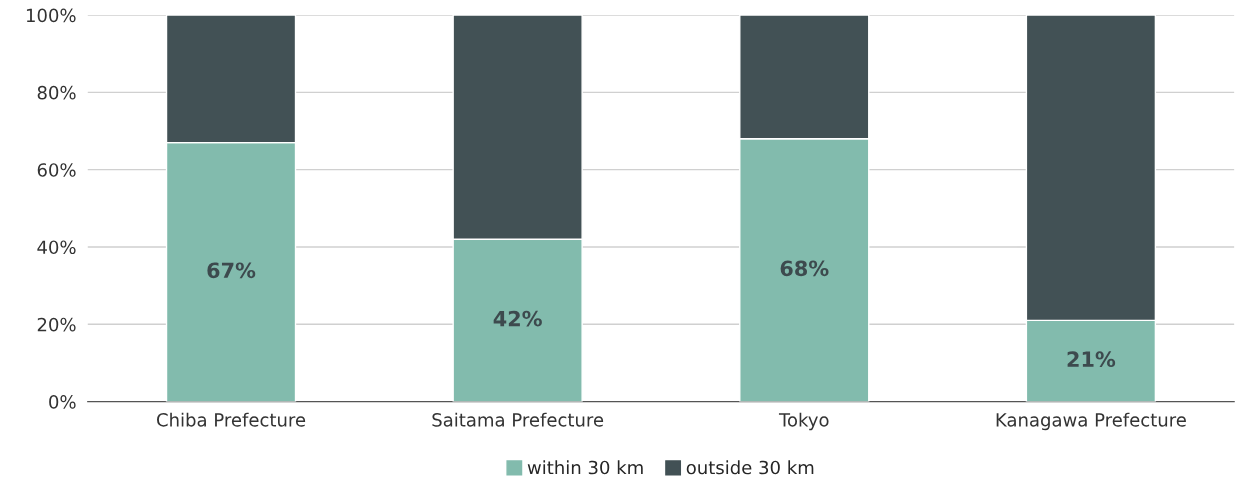 The width and height of the screenshot is (1253, 502). I want to click on y-tick-label: 0%, so click(62, 402).